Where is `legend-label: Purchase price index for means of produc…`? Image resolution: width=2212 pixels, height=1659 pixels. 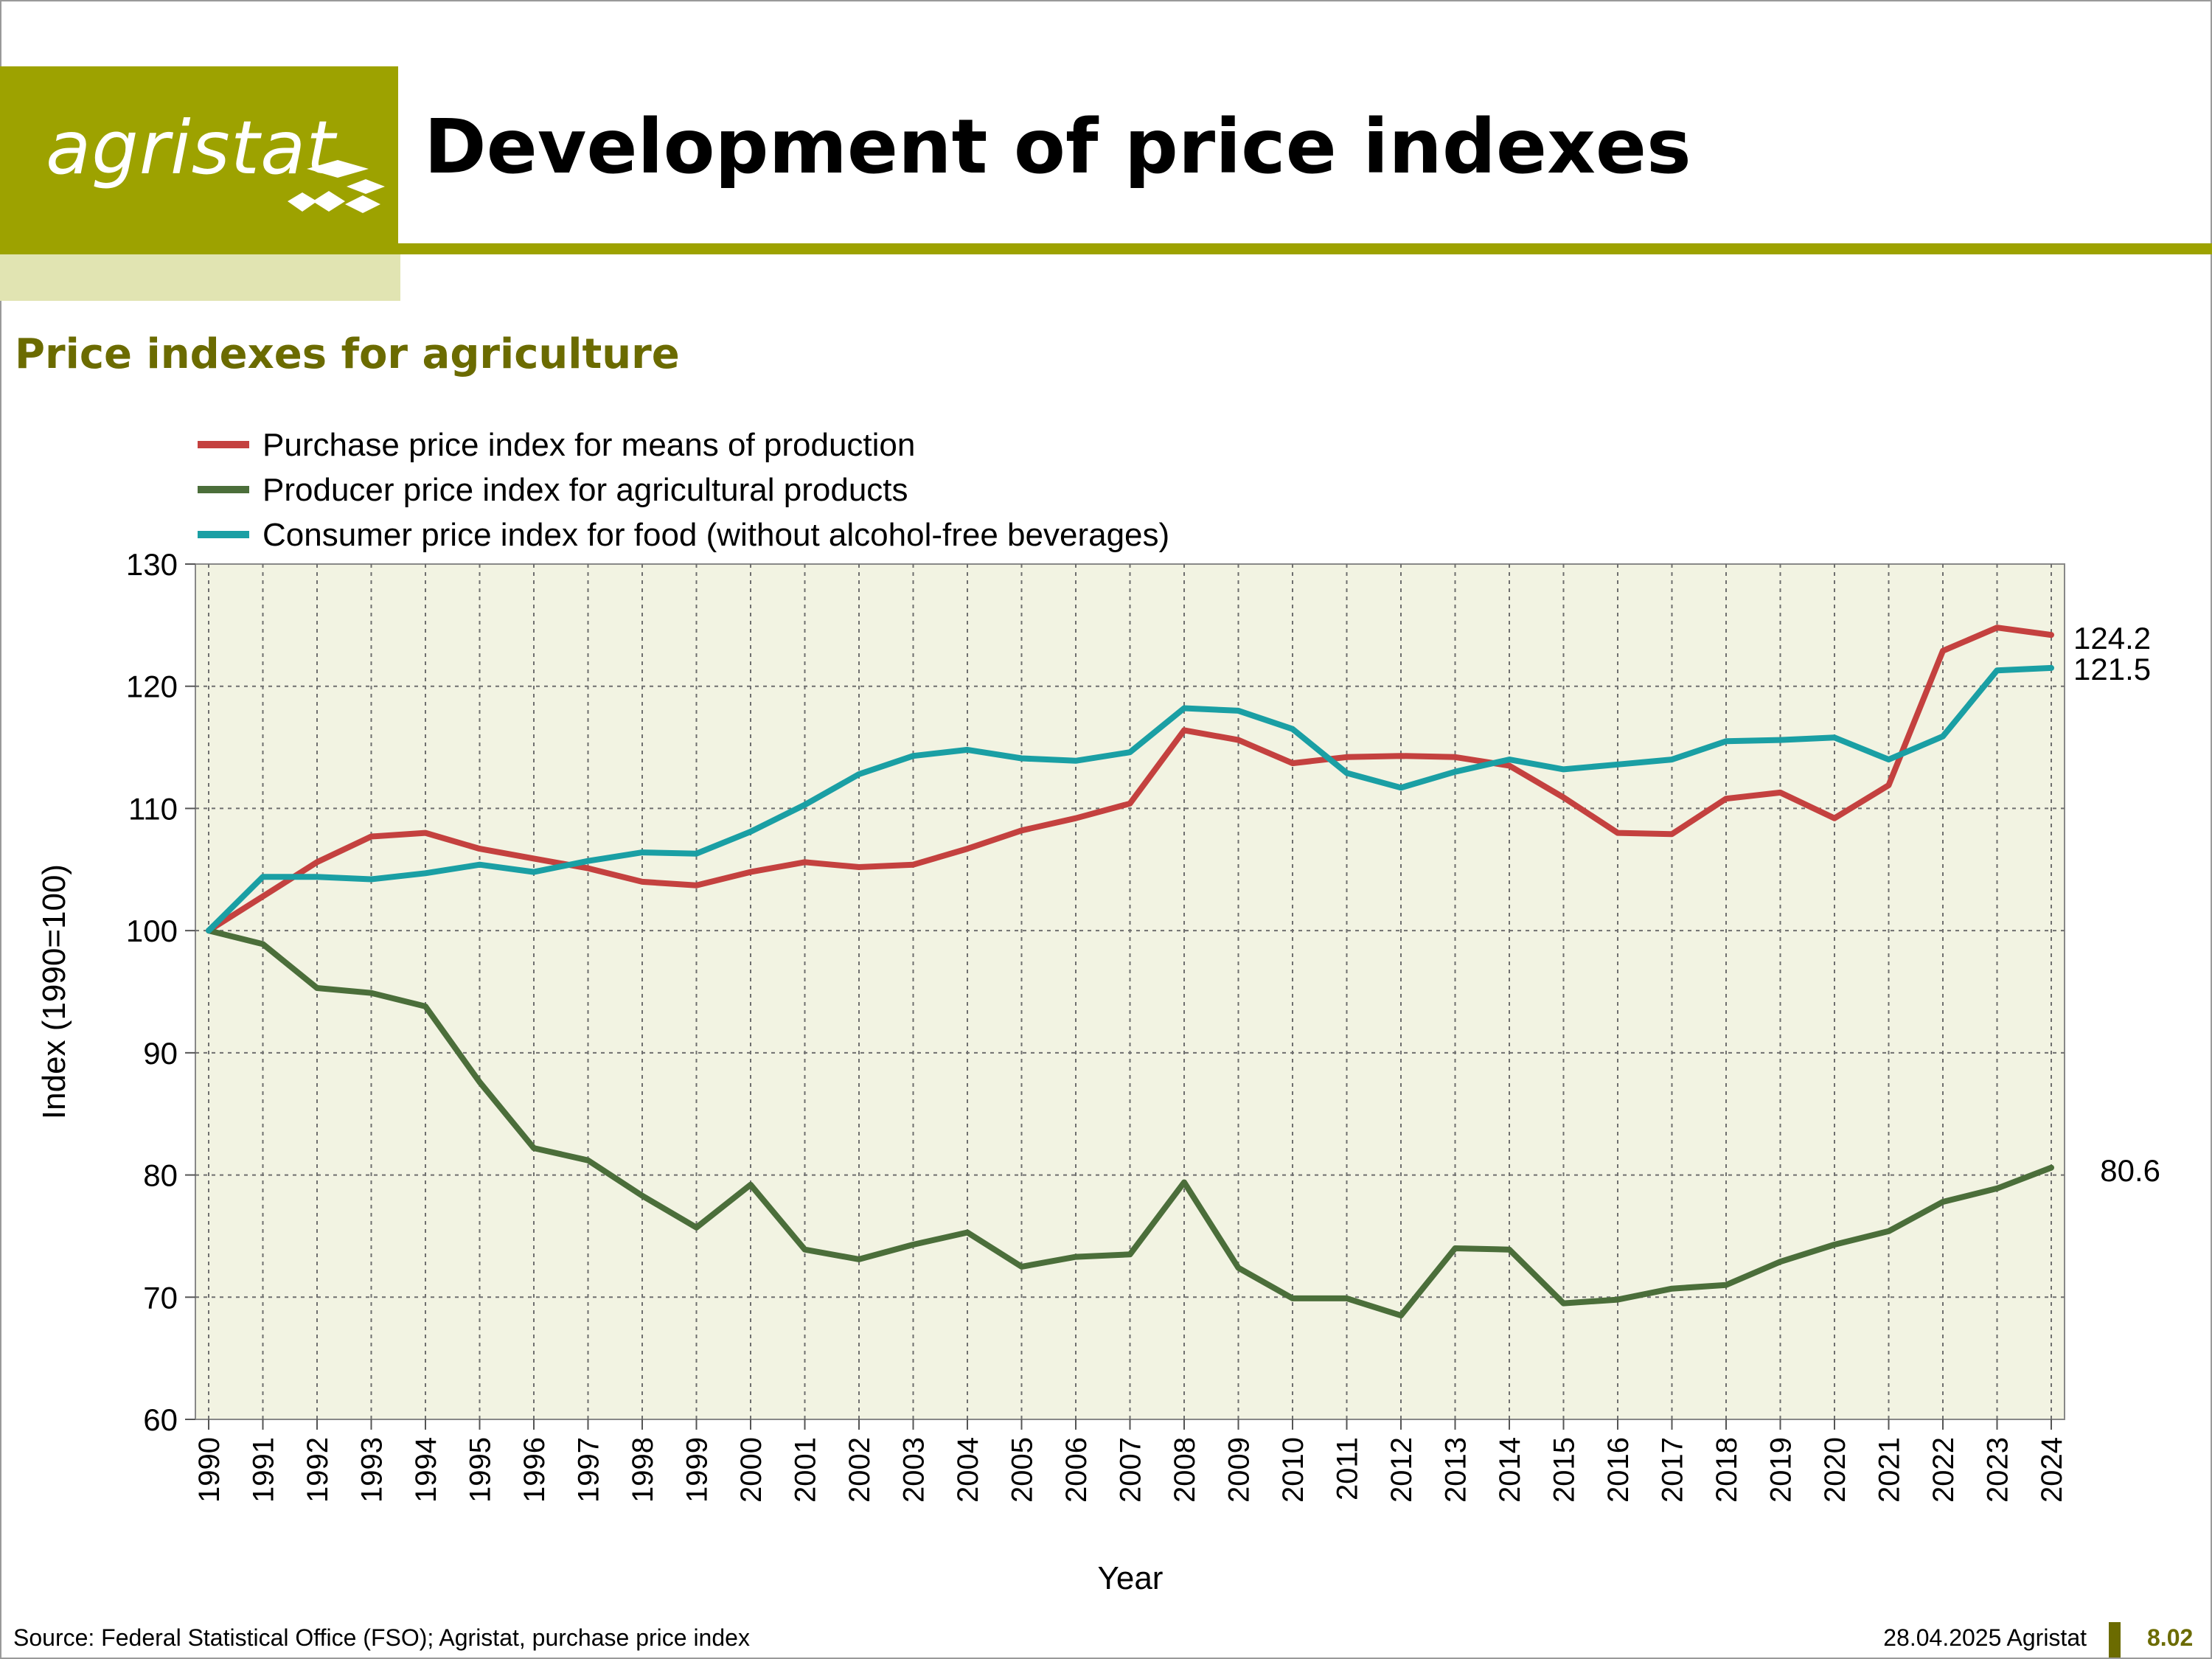
legend-label: Purchase price index for means of produc… is located at coordinates (588, 445).